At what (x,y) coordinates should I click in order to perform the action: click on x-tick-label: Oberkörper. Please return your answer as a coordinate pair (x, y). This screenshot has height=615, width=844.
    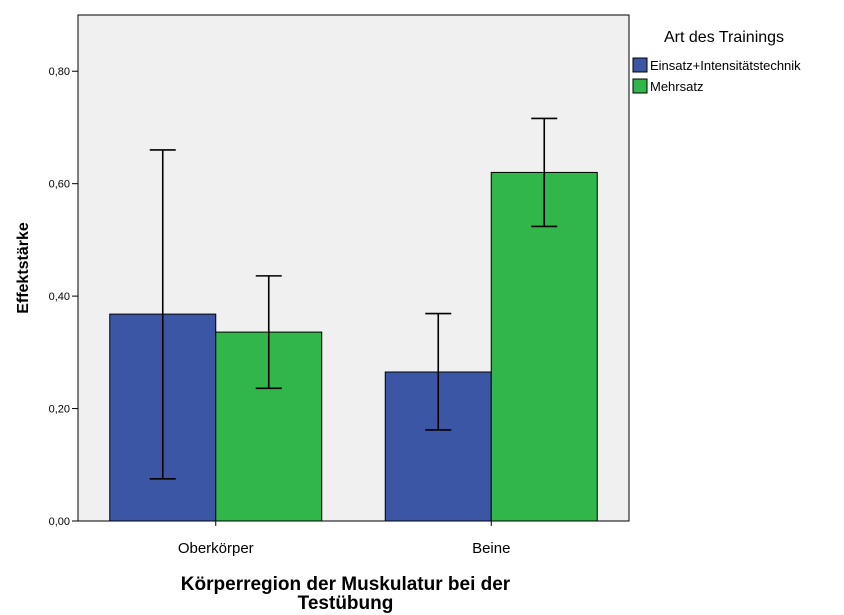
    Looking at the image, I should click on (216, 548).